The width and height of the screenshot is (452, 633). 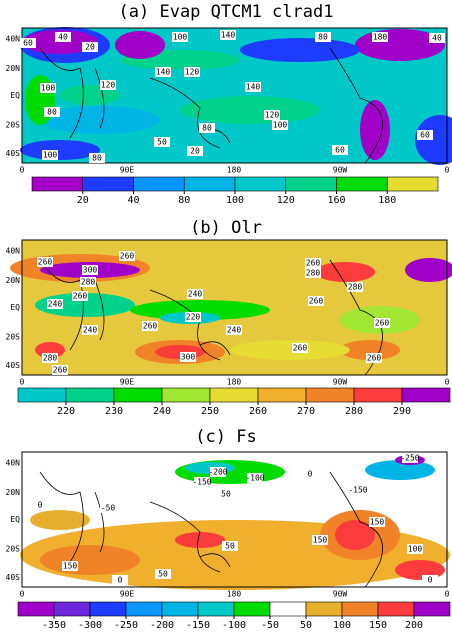 I want to click on colorbar-label: -100, so click(x=234, y=624).